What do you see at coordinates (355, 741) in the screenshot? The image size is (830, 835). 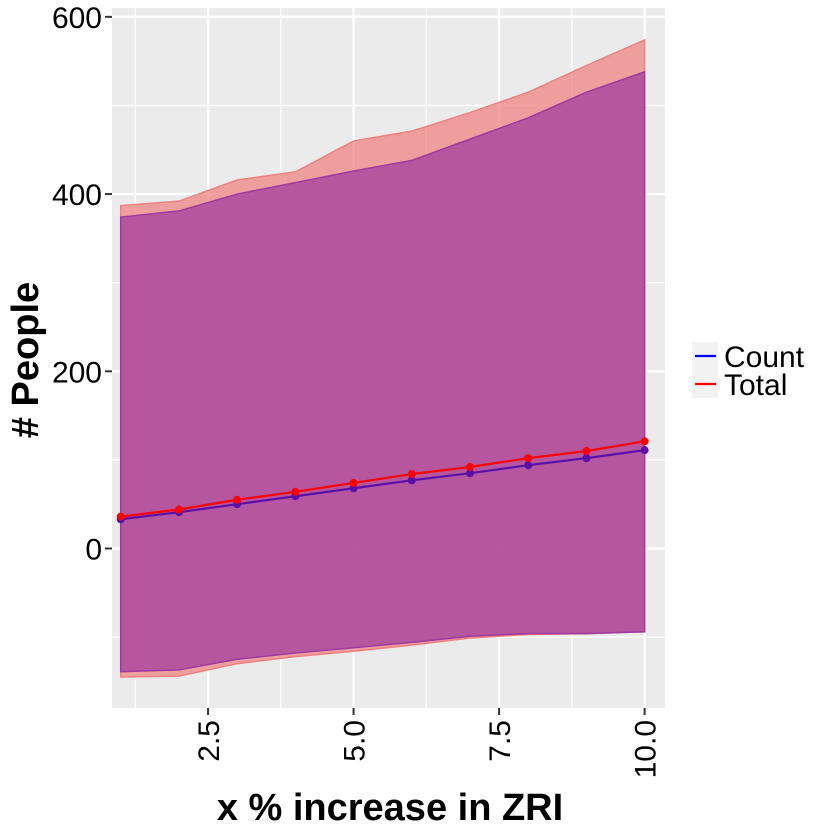 I see `x-tick-label: 5.0` at bounding box center [355, 741].